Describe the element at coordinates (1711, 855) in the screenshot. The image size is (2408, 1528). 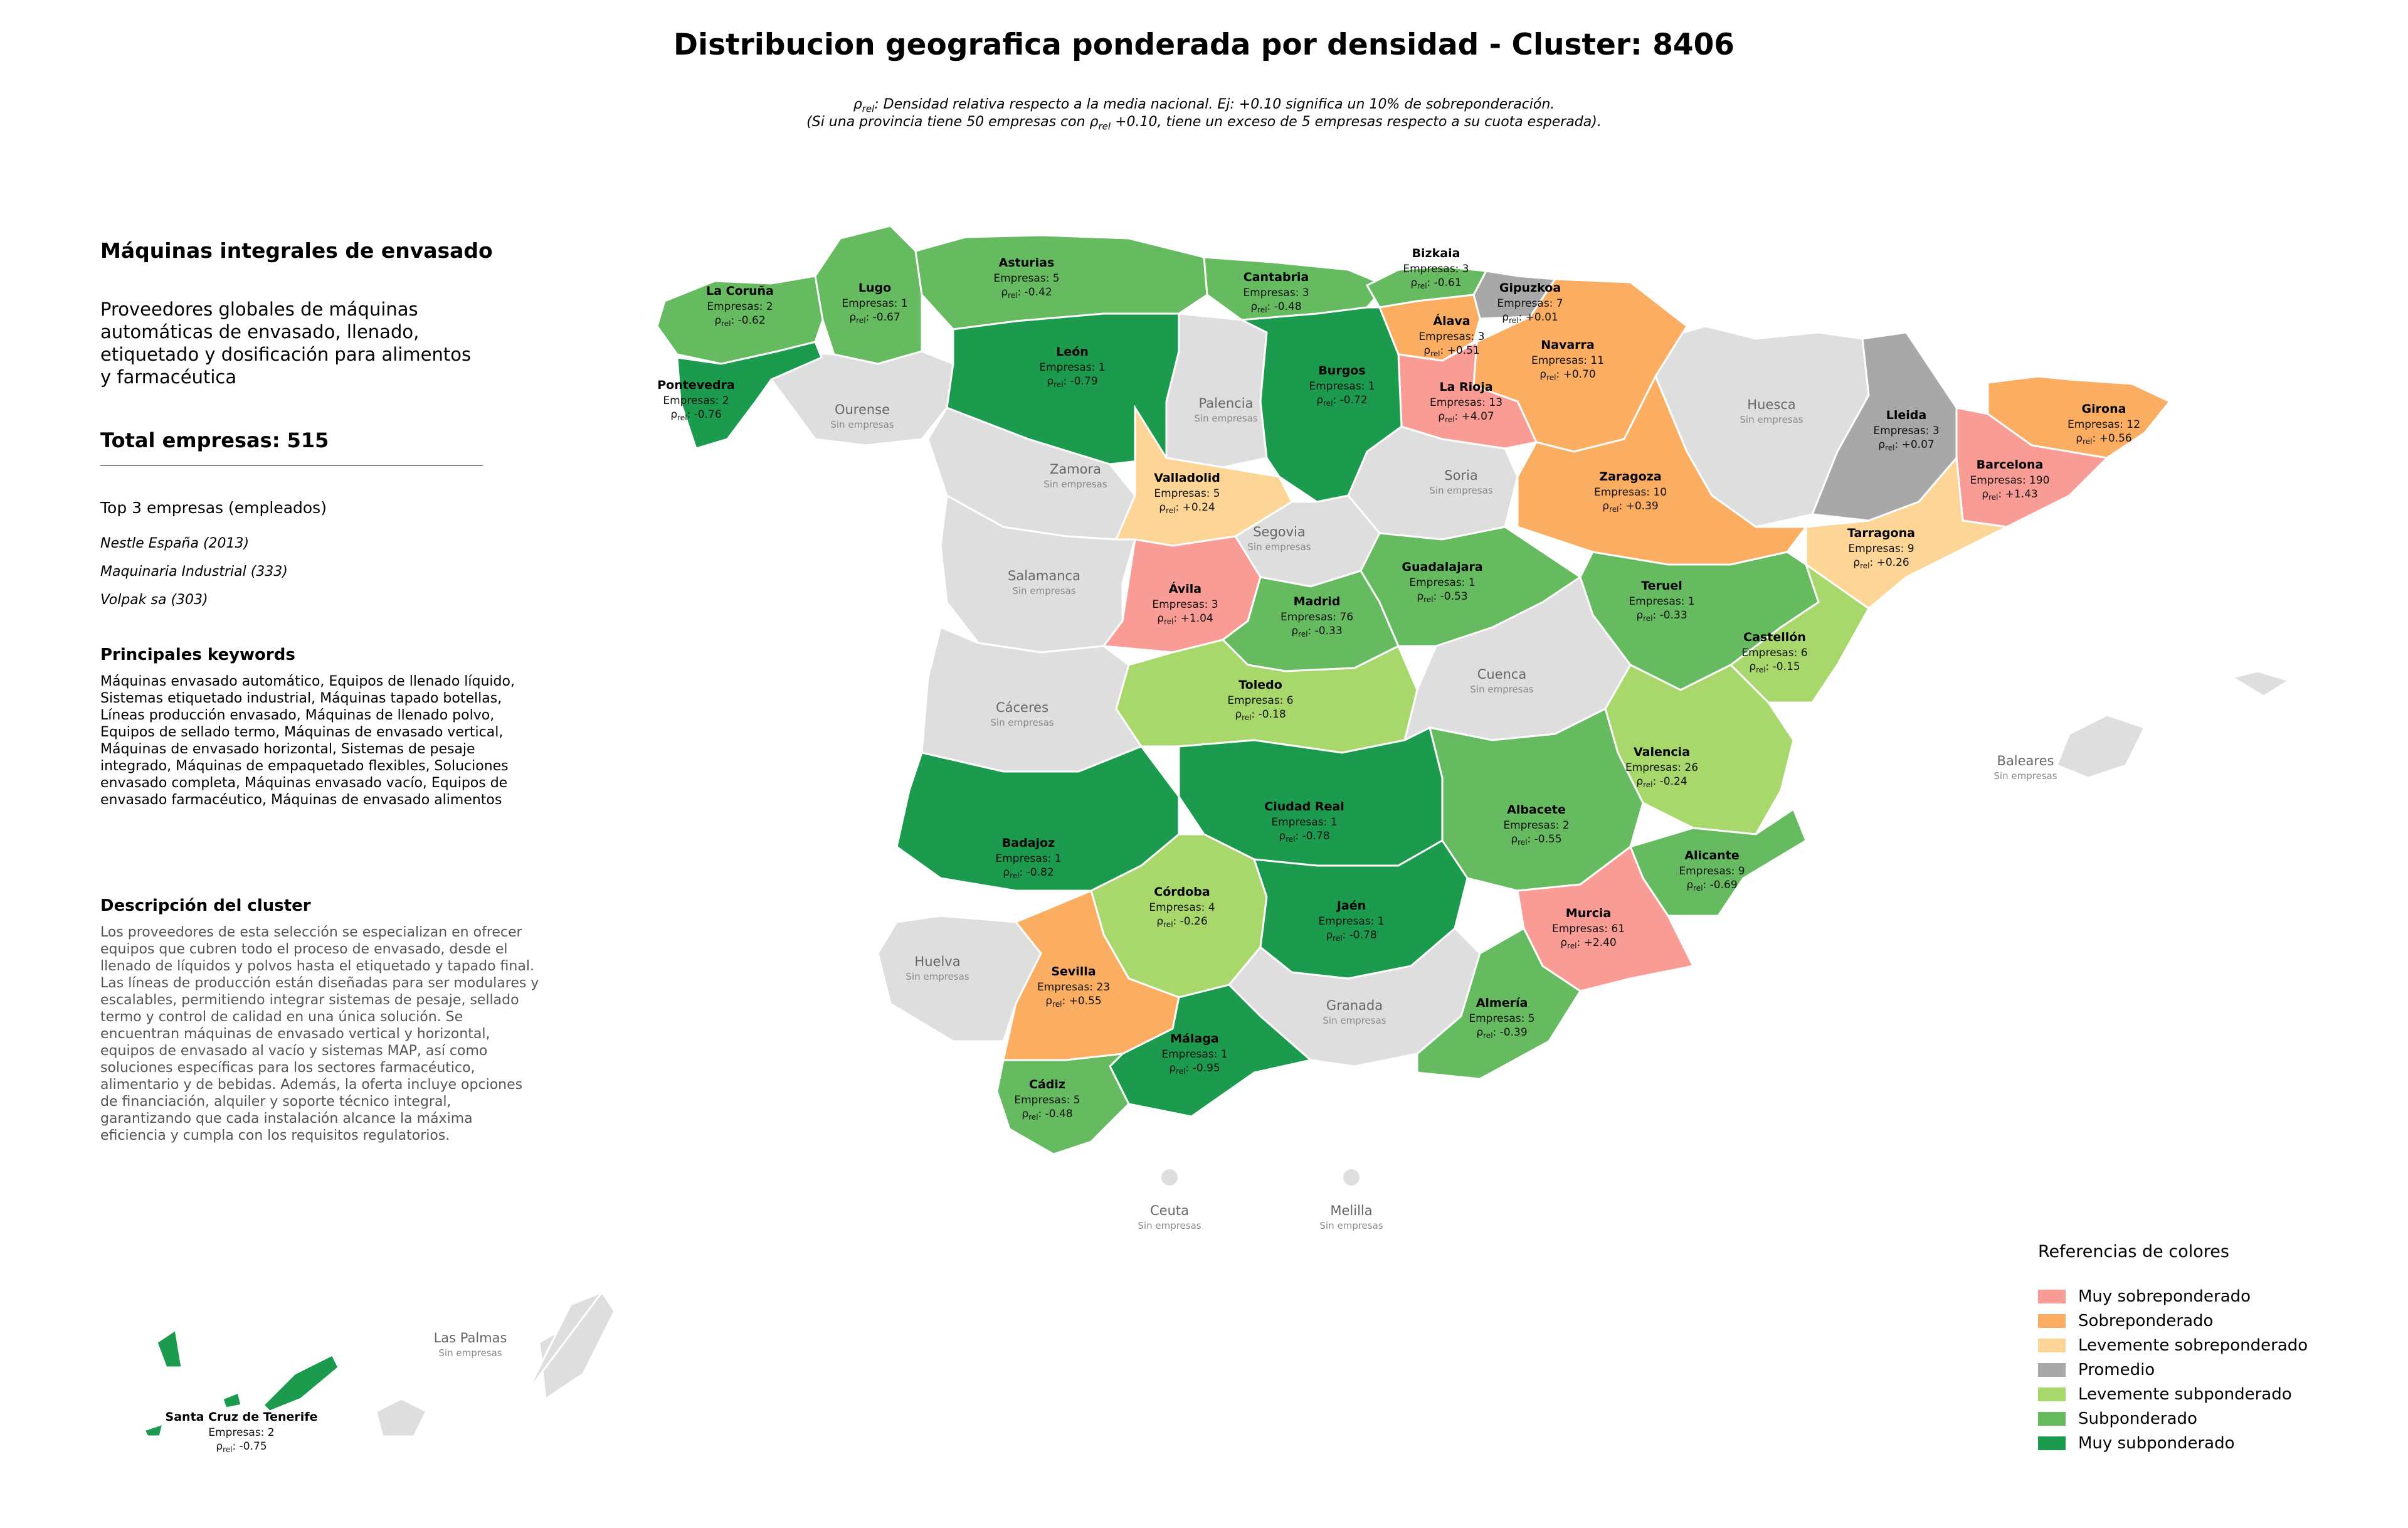
I see `province-name: Alicante` at that location.